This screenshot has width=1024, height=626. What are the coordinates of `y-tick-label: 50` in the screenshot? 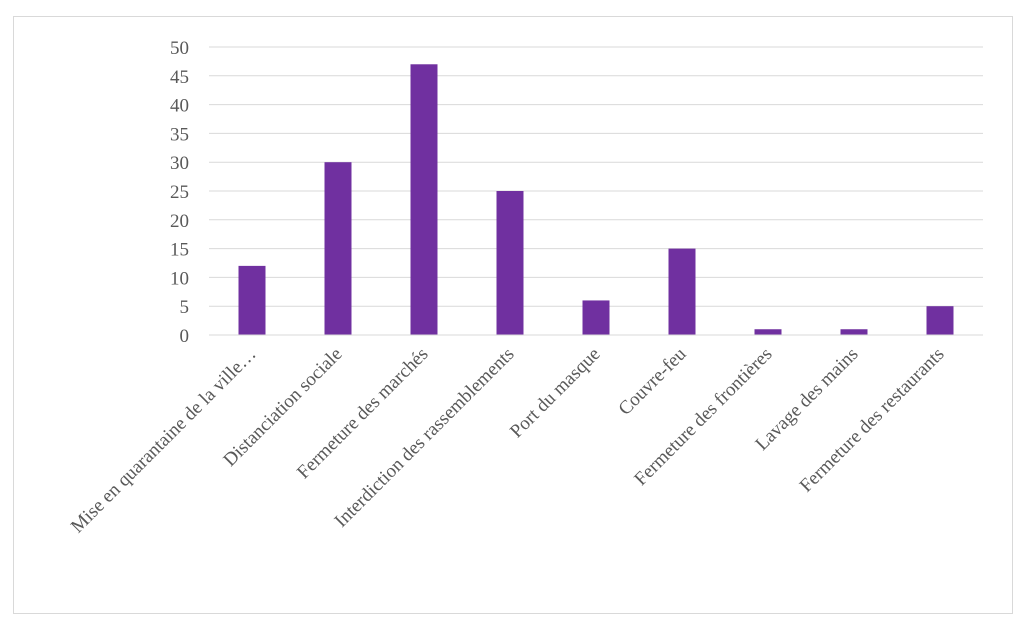 It's located at (179, 48).